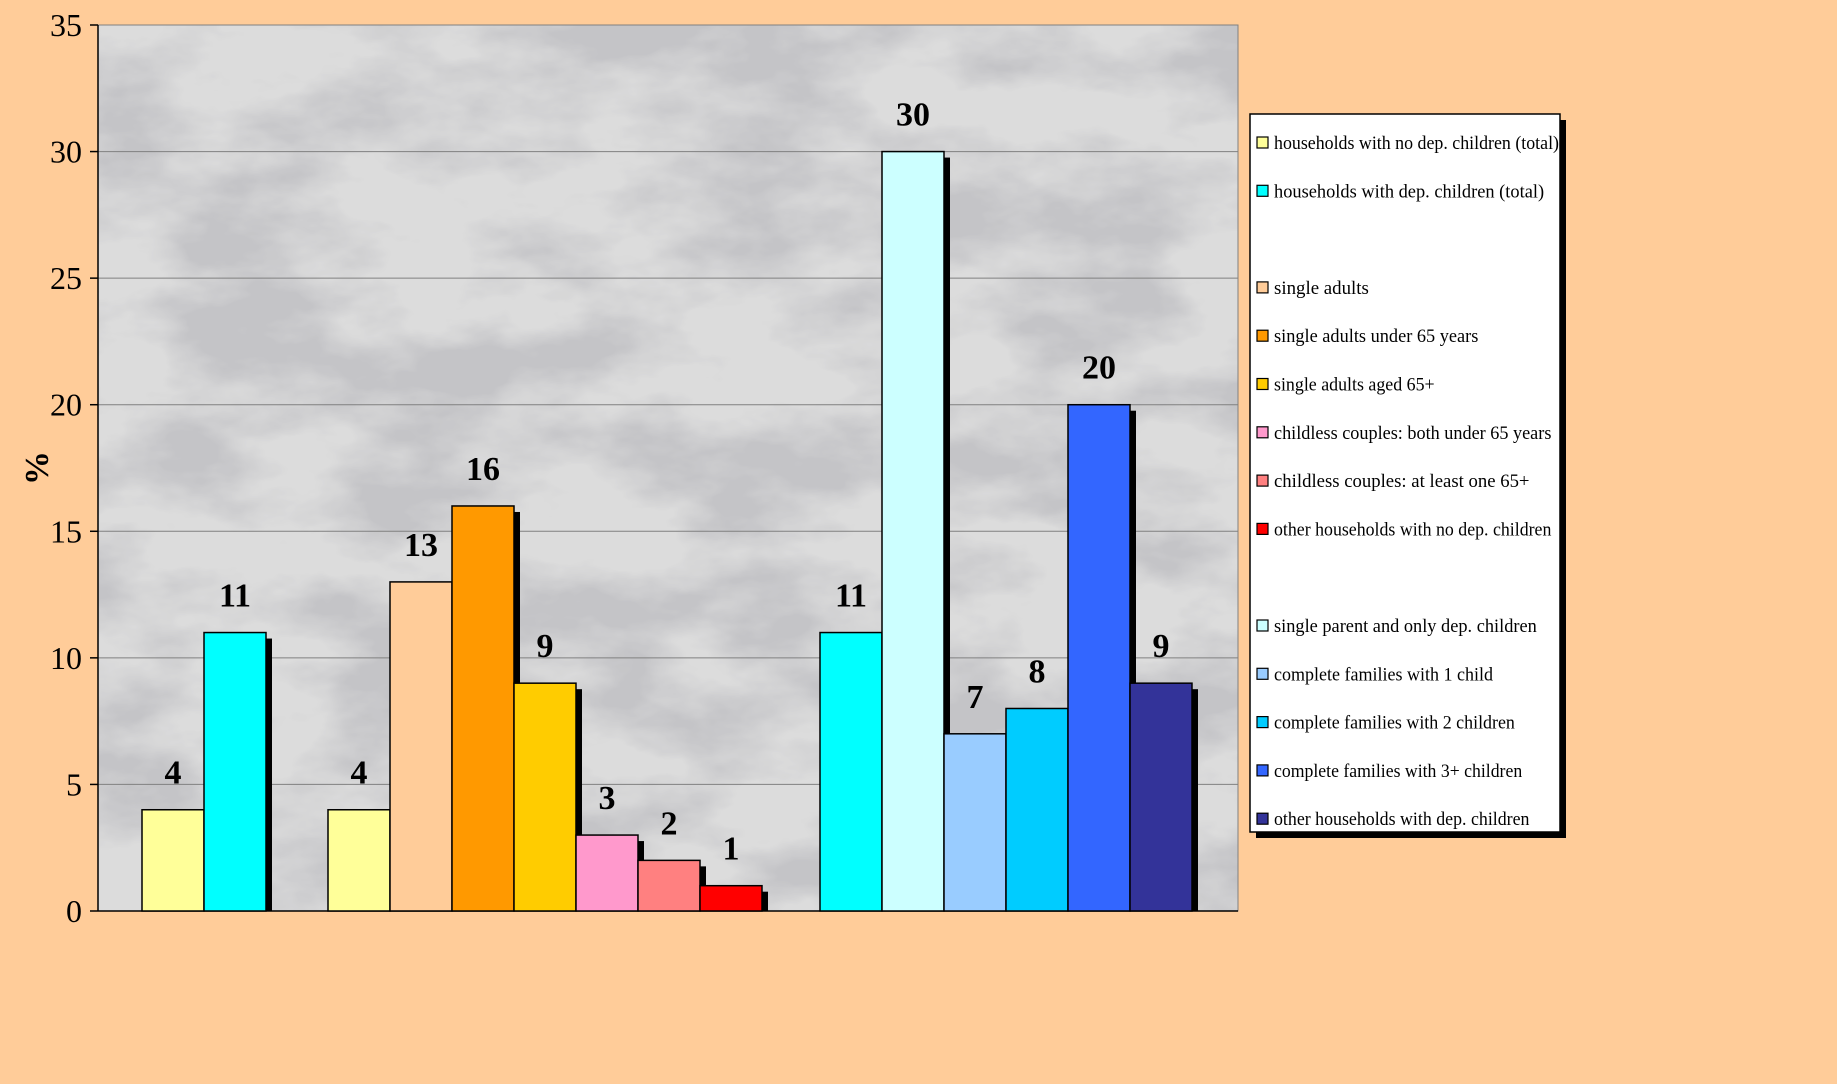 This screenshot has height=1084, width=1837. Describe the element at coordinates (74, 784) in the screenshot. I see `y-tick-label: 5` at that location.